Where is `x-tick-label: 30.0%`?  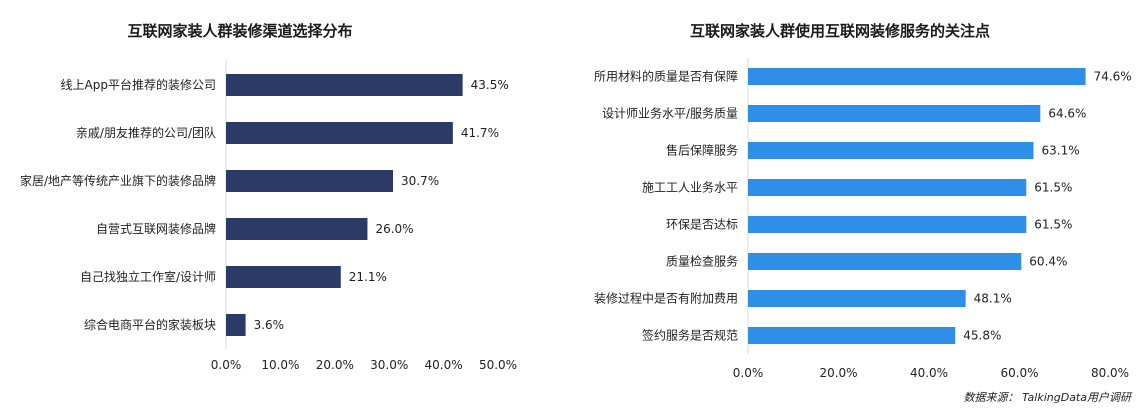
x-tick-label: 30.0% is located at coordinates (389, 365).